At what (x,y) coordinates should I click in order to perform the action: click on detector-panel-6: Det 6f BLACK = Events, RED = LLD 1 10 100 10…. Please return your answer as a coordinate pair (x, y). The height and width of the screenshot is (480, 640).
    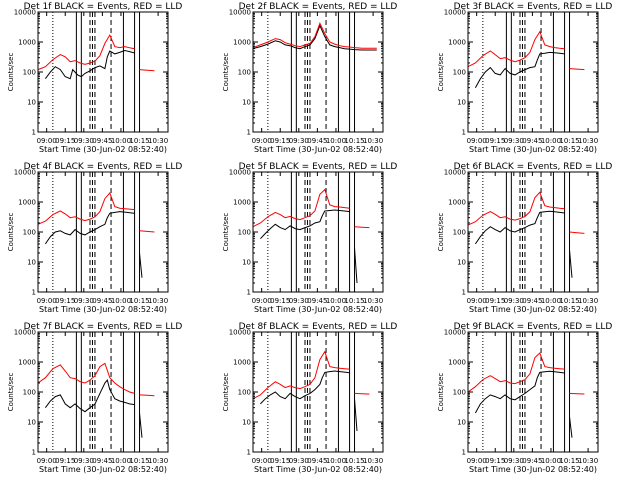
    Looking at the image, I should click on (524, 238).